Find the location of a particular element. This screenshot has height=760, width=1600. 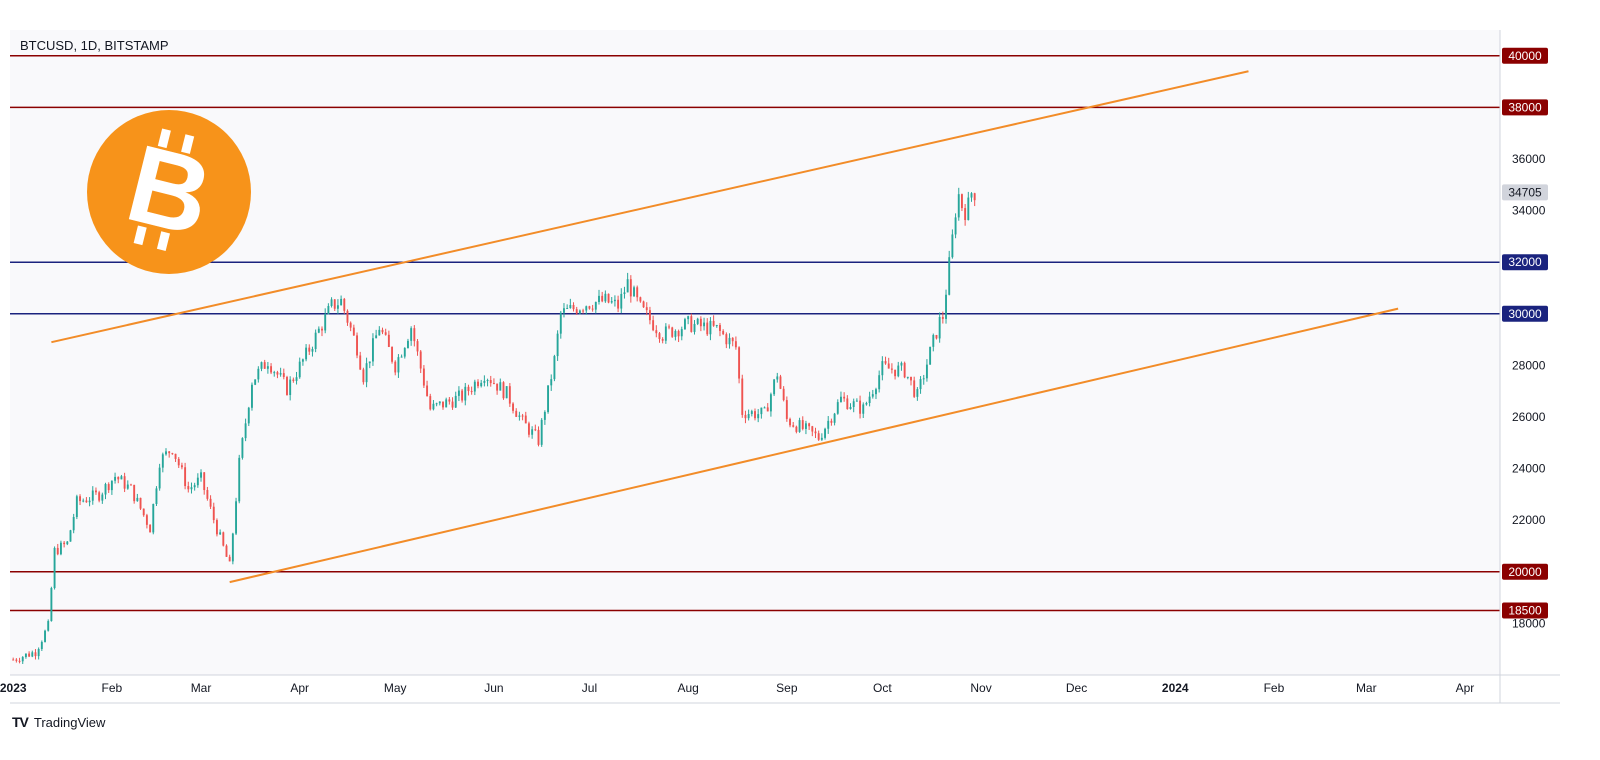

x-tick-label: 2024 is located at coordinates (1175, 688).